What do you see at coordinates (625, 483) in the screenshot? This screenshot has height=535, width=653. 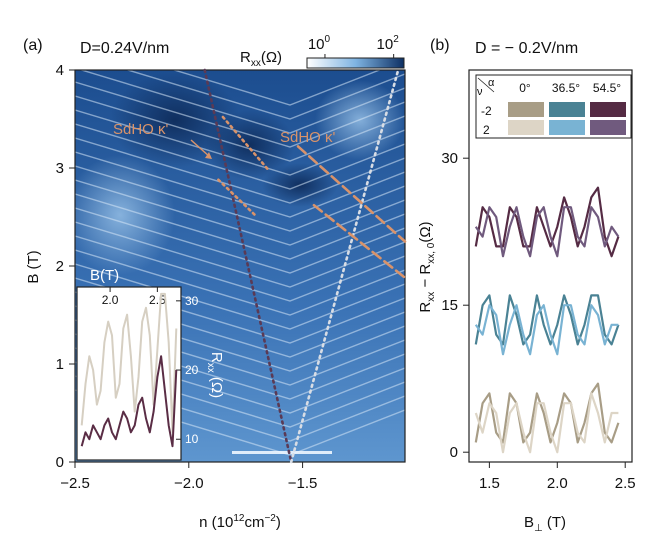 I see `b-x-tick-label: 2.5` at bounding box center [625, 483].